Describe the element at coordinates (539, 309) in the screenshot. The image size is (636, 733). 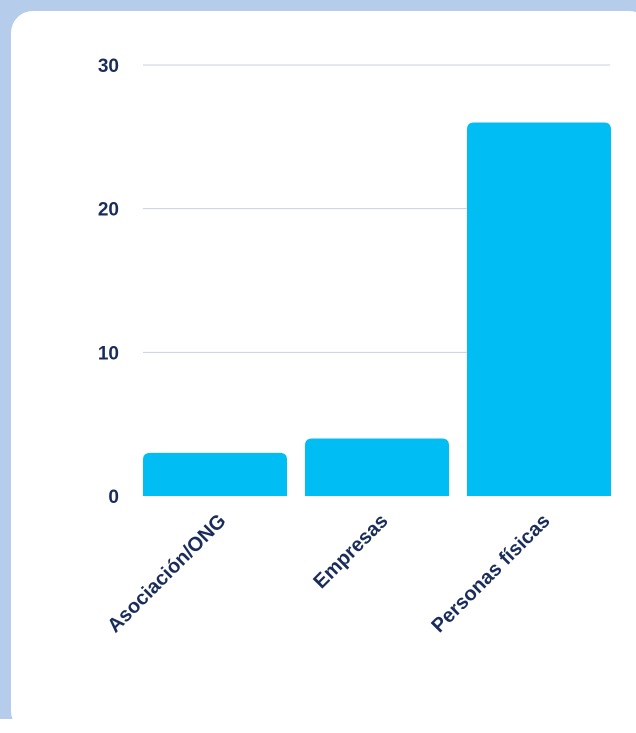
I see `bar-personas-físicas` at that location.